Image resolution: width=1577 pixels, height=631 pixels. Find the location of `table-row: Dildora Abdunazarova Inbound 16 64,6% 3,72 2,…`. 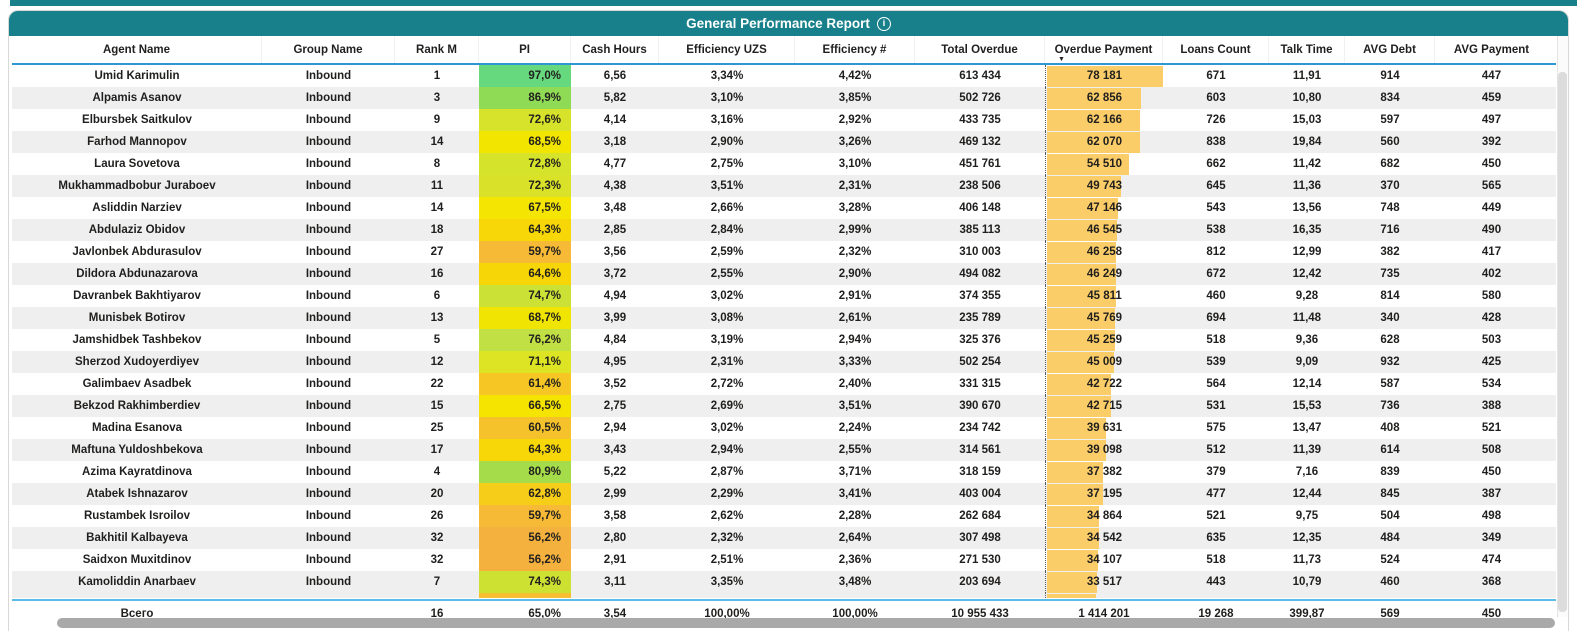

table-row: Dildora Abdunazarova Inbound 16 64,6% 3,72 2,… is located at coordinates (784, 274).